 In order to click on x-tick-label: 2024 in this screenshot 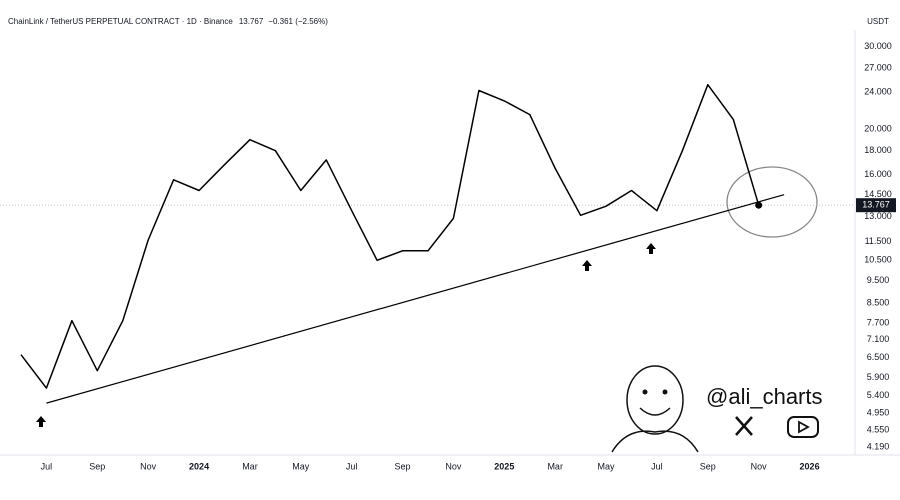, I will do `click(199, 466)`.